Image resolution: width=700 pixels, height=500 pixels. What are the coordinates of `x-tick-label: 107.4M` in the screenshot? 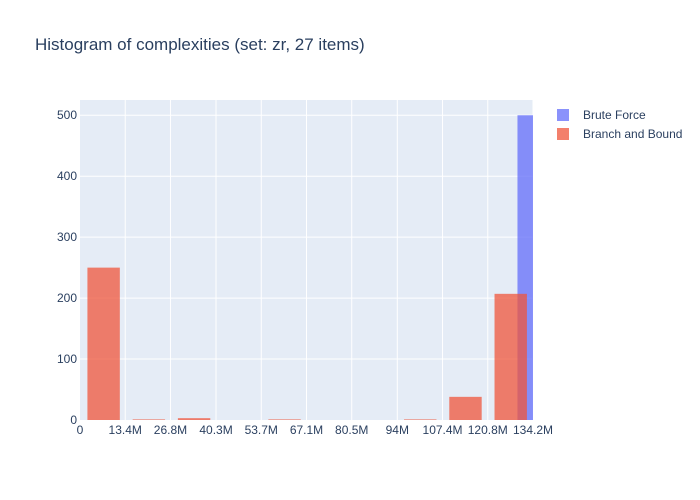 It's located at (443, 430).